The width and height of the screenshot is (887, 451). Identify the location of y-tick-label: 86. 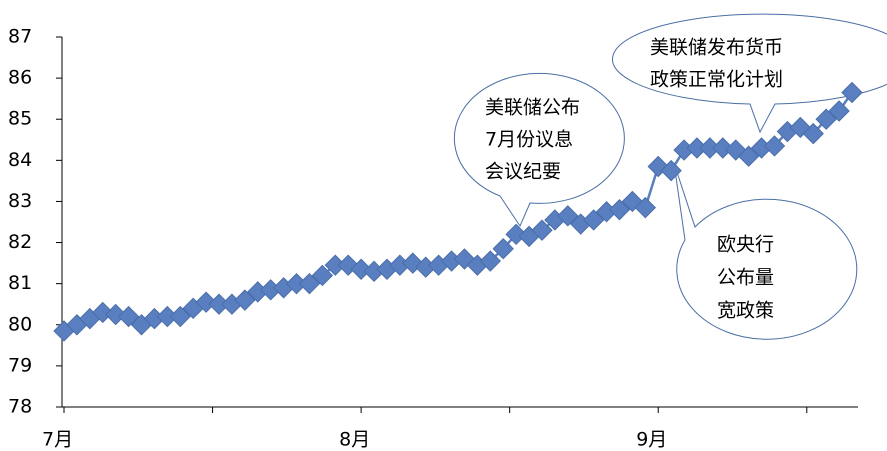
(20, 78).